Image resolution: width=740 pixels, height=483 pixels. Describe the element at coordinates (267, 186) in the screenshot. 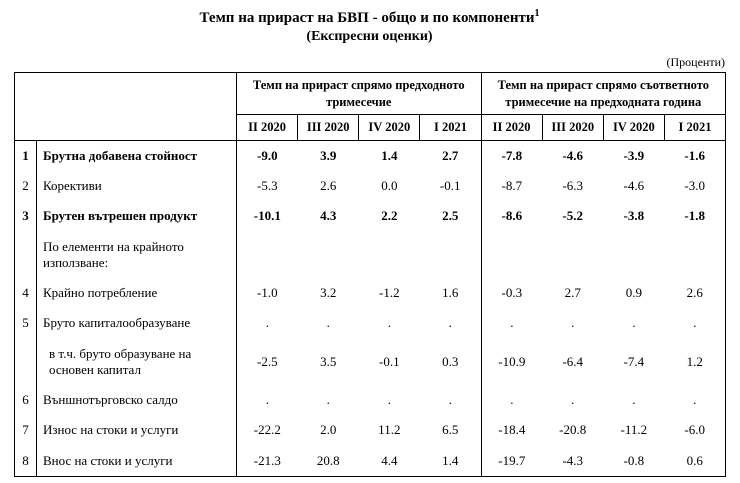

I see `cell-value: -5.3` at that location.